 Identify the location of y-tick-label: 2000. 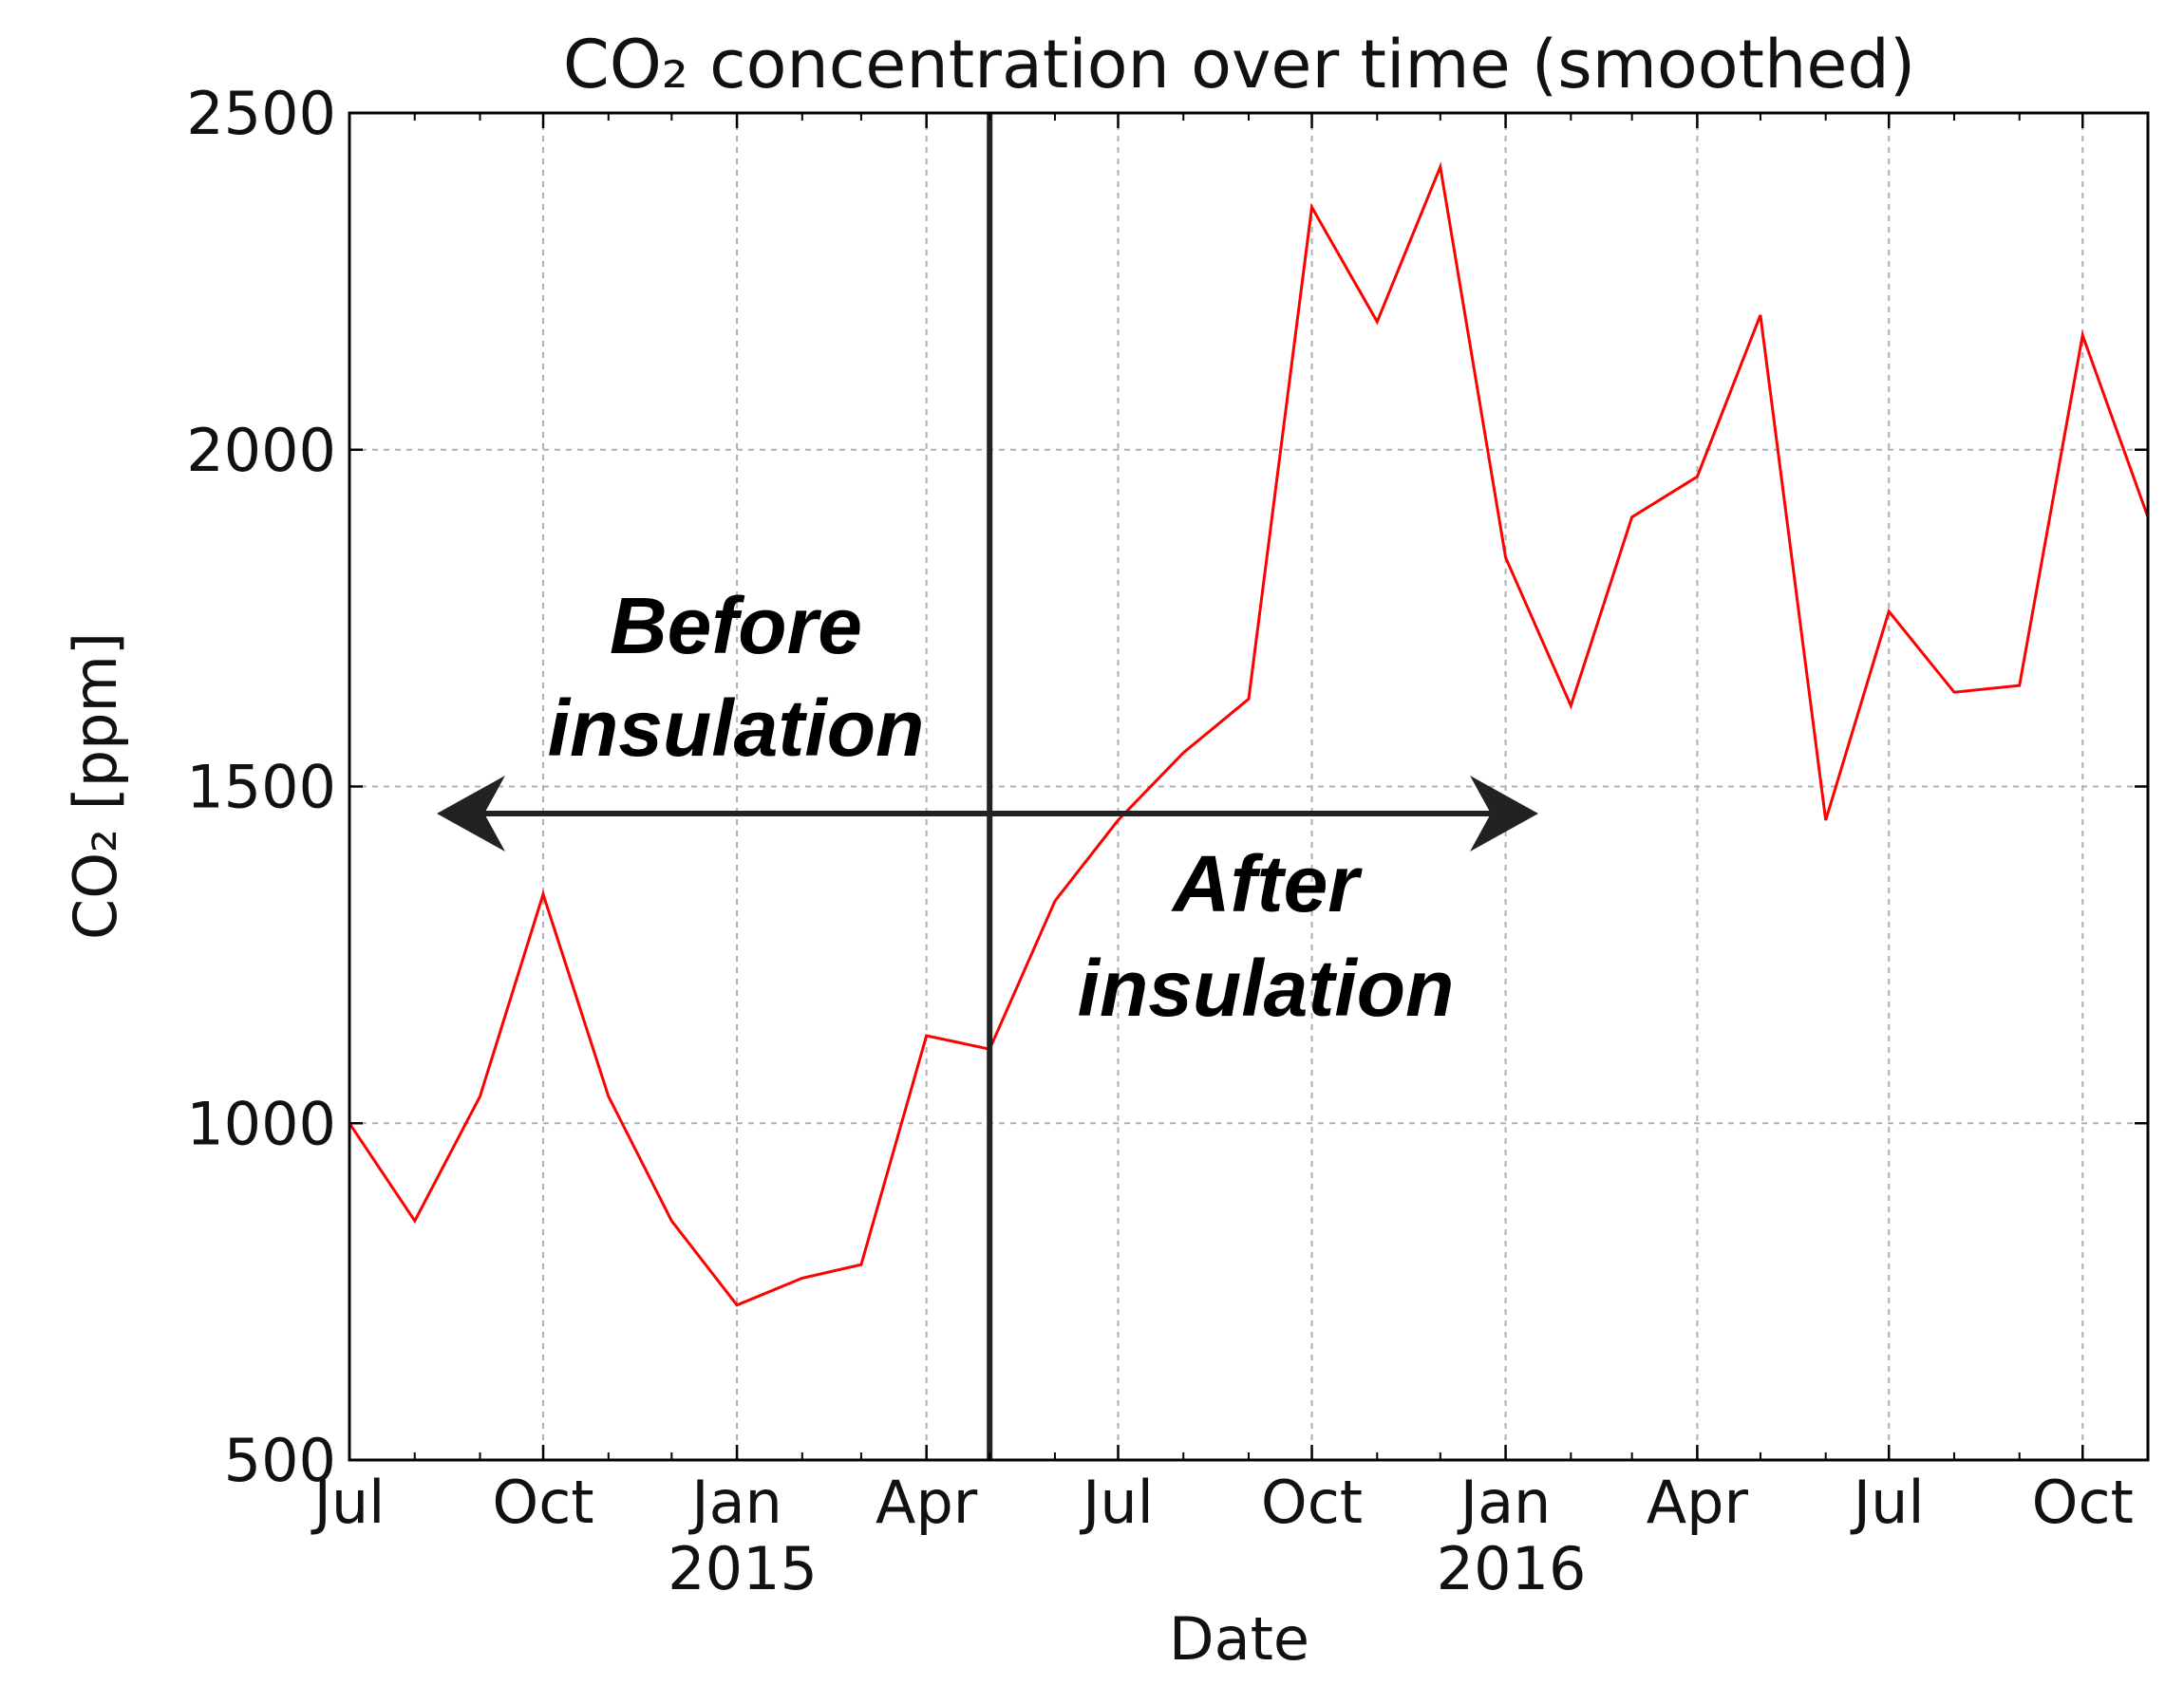
(261, 450).